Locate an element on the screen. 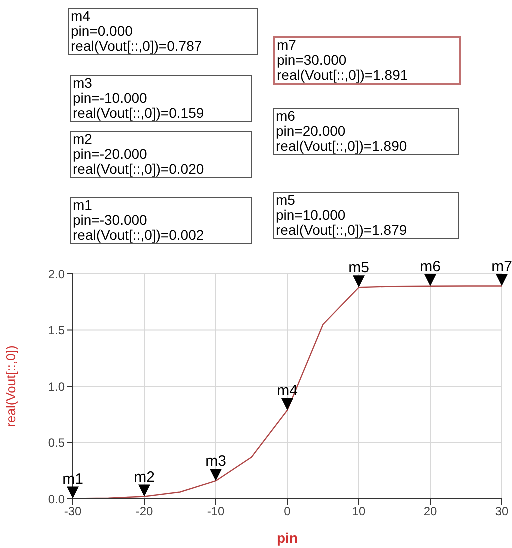 The image size is (512, 548). x-tick-label: 0 is located at coordinates (288, 511).